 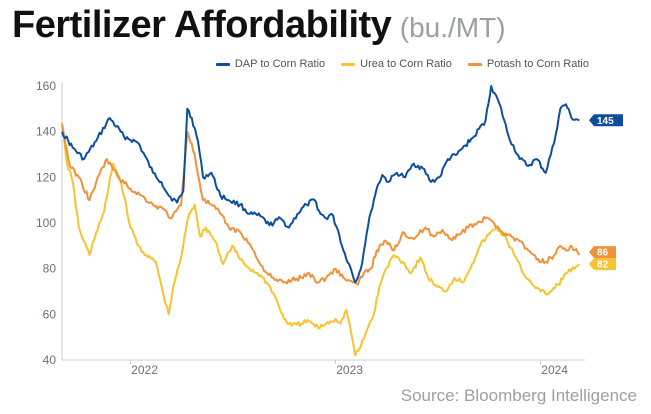 I want to click on y-tick-label: 60, so click(x=50, y=314).